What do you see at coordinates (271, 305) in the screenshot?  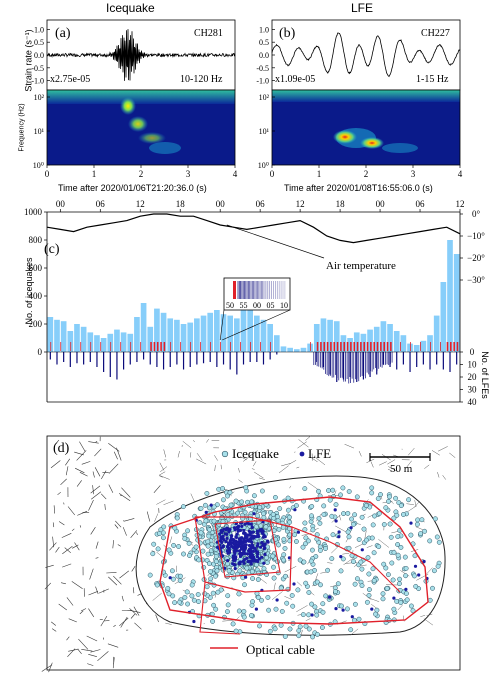 I see `inset-tick-label: 05` at bounding box center [271, 305].